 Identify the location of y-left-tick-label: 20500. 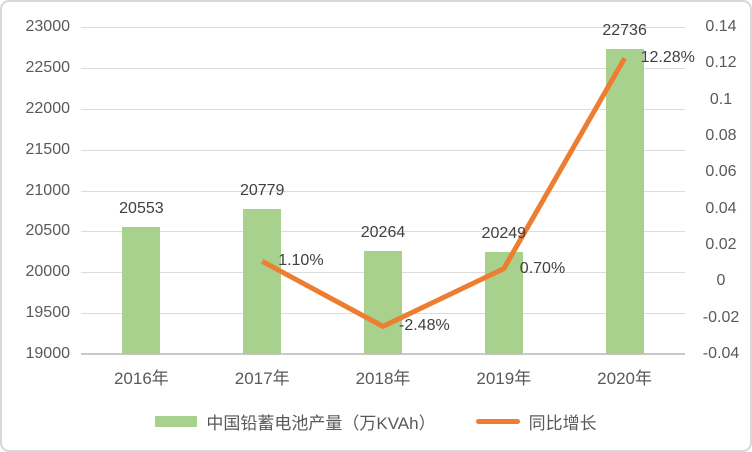
(48, 231).